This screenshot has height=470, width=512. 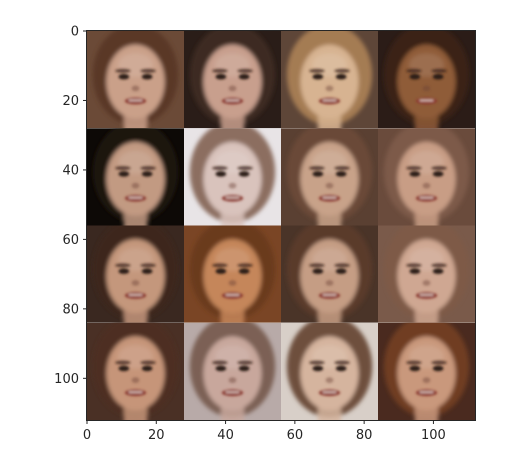 I want to click on y-tick-label: 60, so click(x=70, y=240).